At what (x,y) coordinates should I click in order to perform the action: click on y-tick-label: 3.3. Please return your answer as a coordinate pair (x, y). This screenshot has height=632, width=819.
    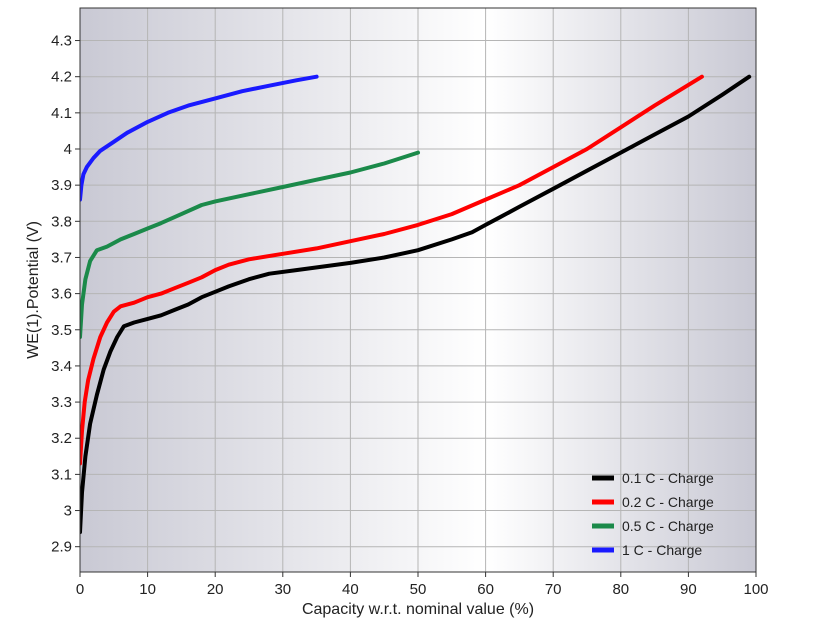
    Looking at the image, I should click on (61, 402).